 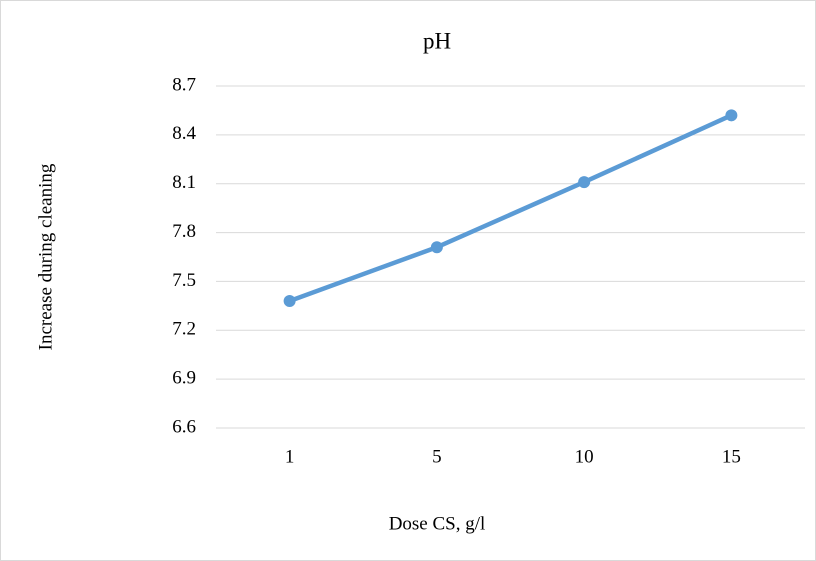 What do you see at coordinates (184, 280) in the screenshot?
I see `y-tick-label: 7.5` at bounding box center [184, 280].